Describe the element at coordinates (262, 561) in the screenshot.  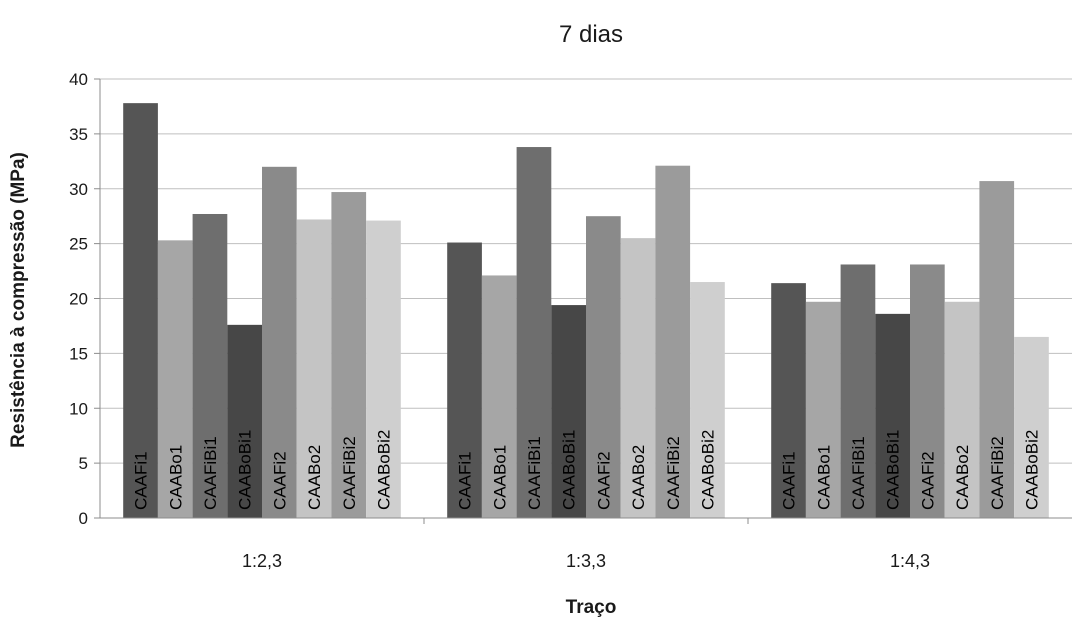
I see `x-category-label: 1:2,3` at that location.